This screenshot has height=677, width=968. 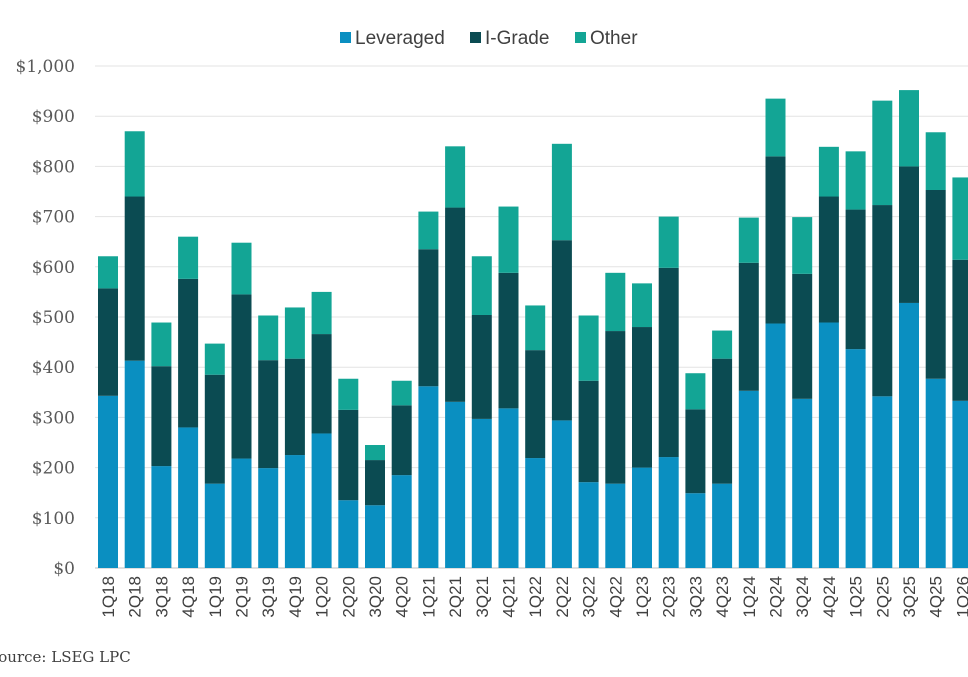 I want to click on bar-other-2Q23, so click(x=668, y=242).